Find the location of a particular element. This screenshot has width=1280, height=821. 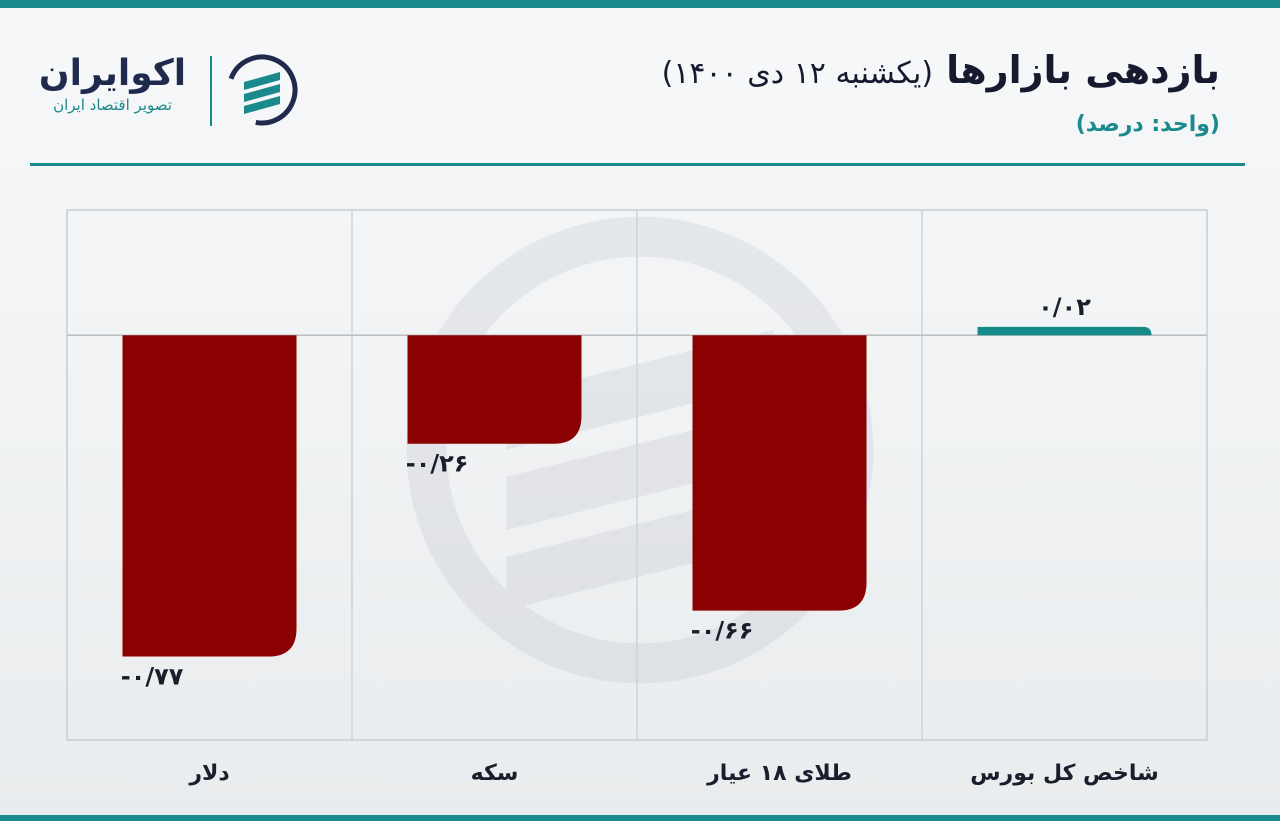

logo-text: اکوایران تصویر اقتصاد ایران is located at coordinates (112, 85).